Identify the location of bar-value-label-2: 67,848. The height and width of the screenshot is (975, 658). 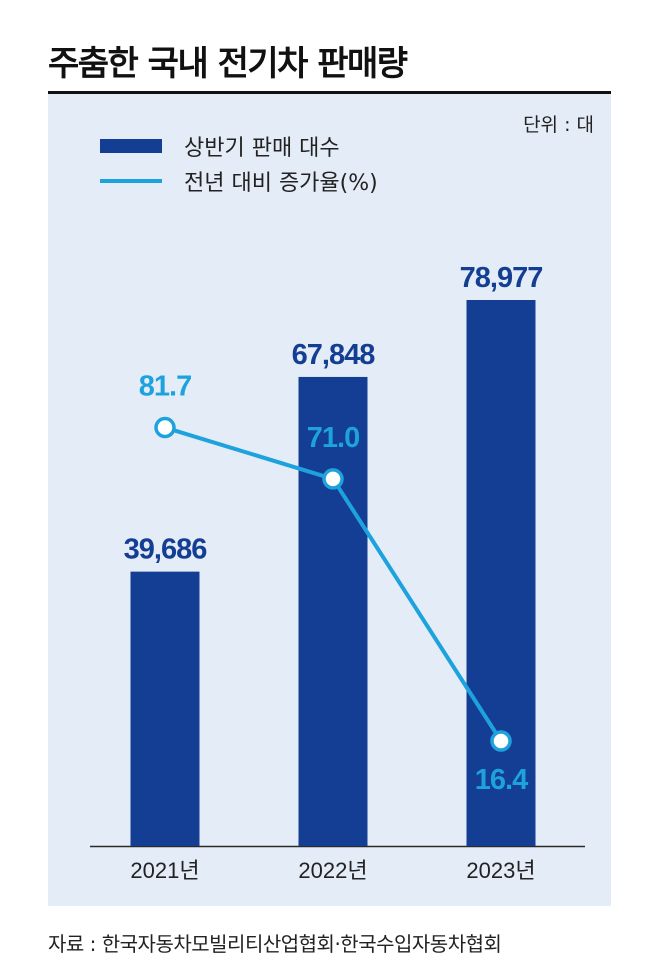
(334, 355).